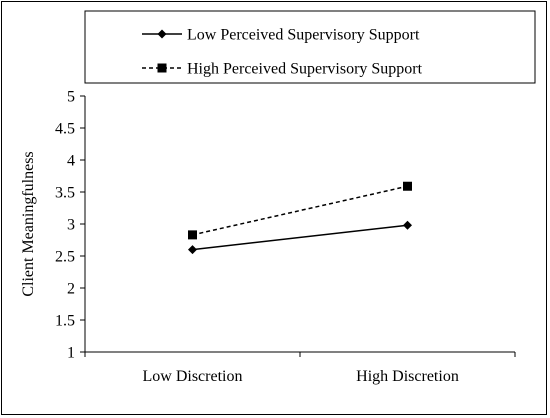 This screenshot has height=418, width=550. I want to click on legend-marker-square-icon, so click(162, 68).